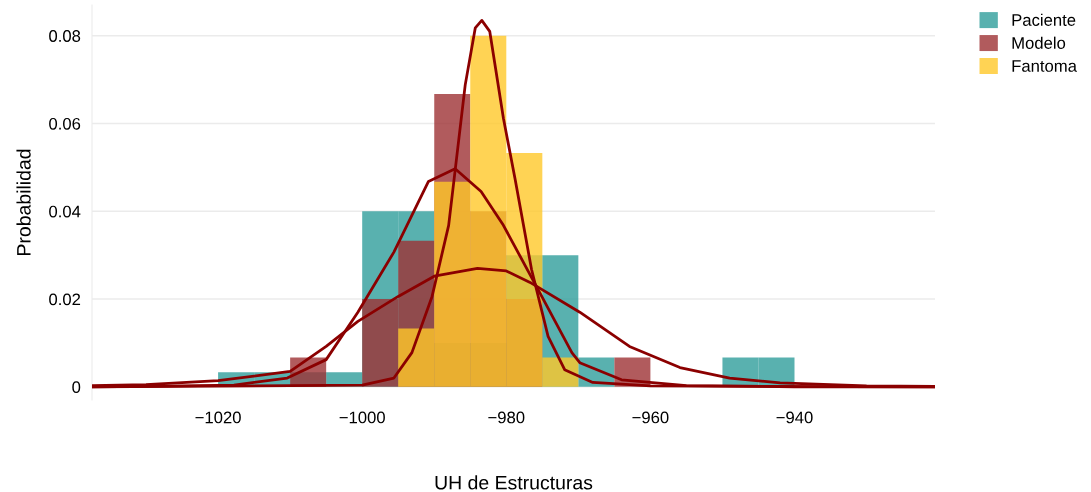 The height and width of the screenshot is (492, 1091). Describe the element at coordinates (65, 36) in the screenshot. I see `y-tick-label: 0.08` at that location.